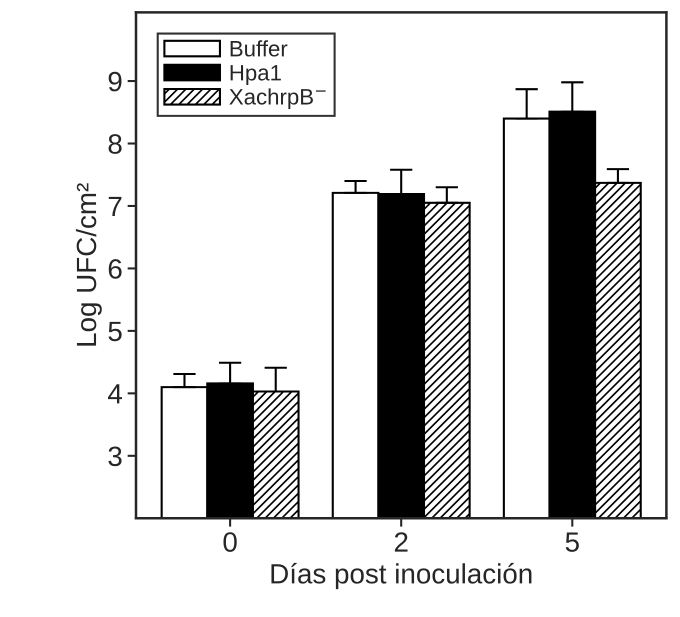 The image size is (680, 617). I want to click on y-tick-label: 4, so click(115, 394).